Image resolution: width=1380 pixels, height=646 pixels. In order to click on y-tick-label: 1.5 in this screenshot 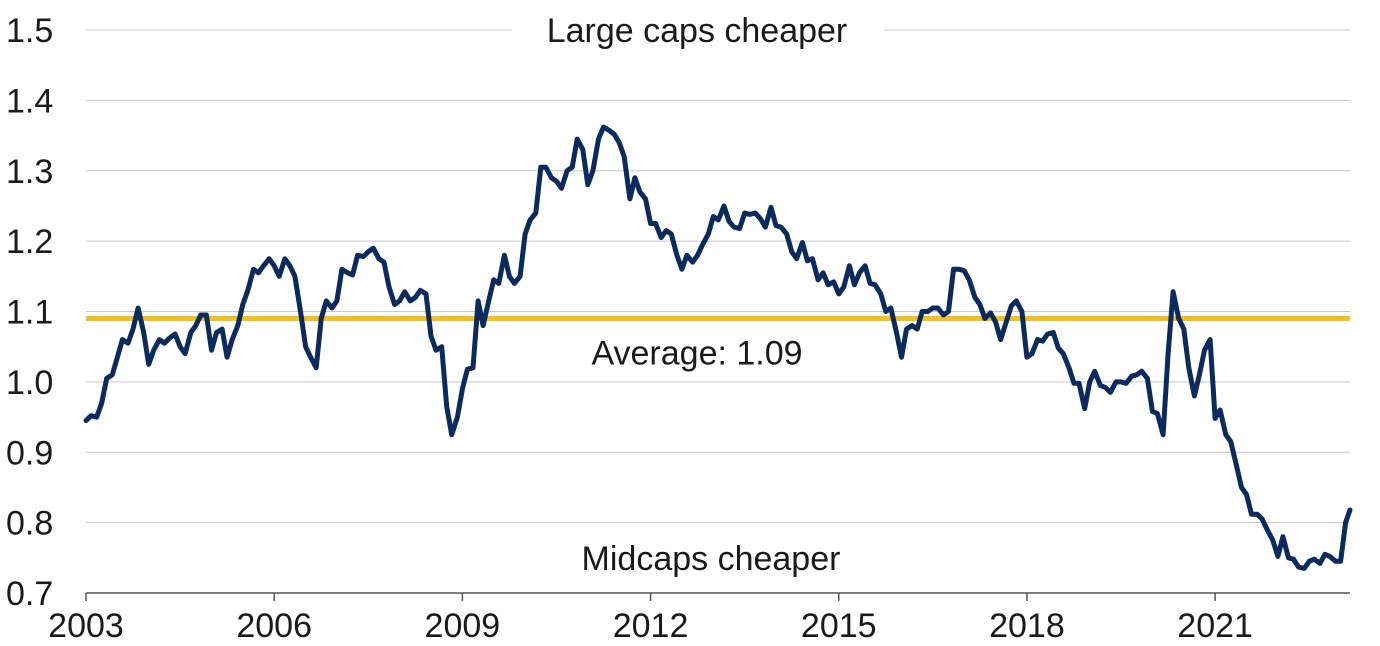, I will do `click(29, 31)`.